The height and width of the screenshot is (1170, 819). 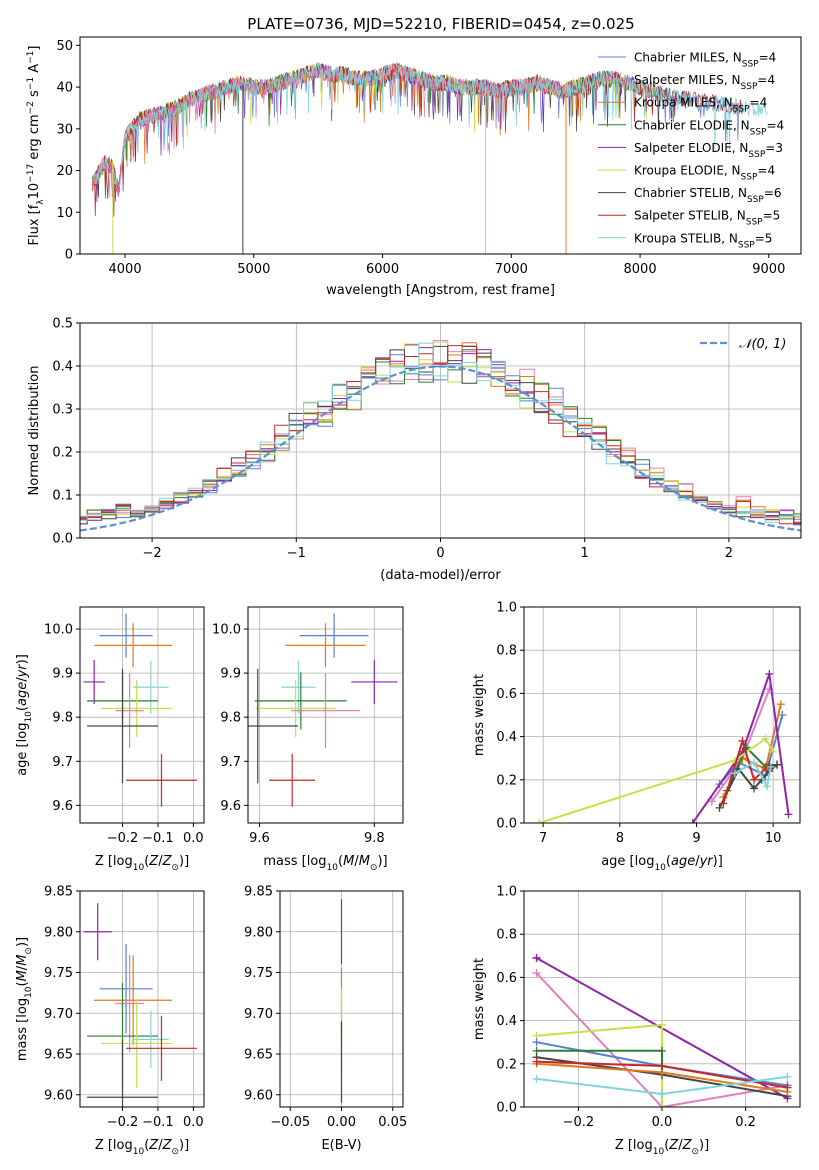 I want to click on label-part: =6, so click(x=773, y=193).